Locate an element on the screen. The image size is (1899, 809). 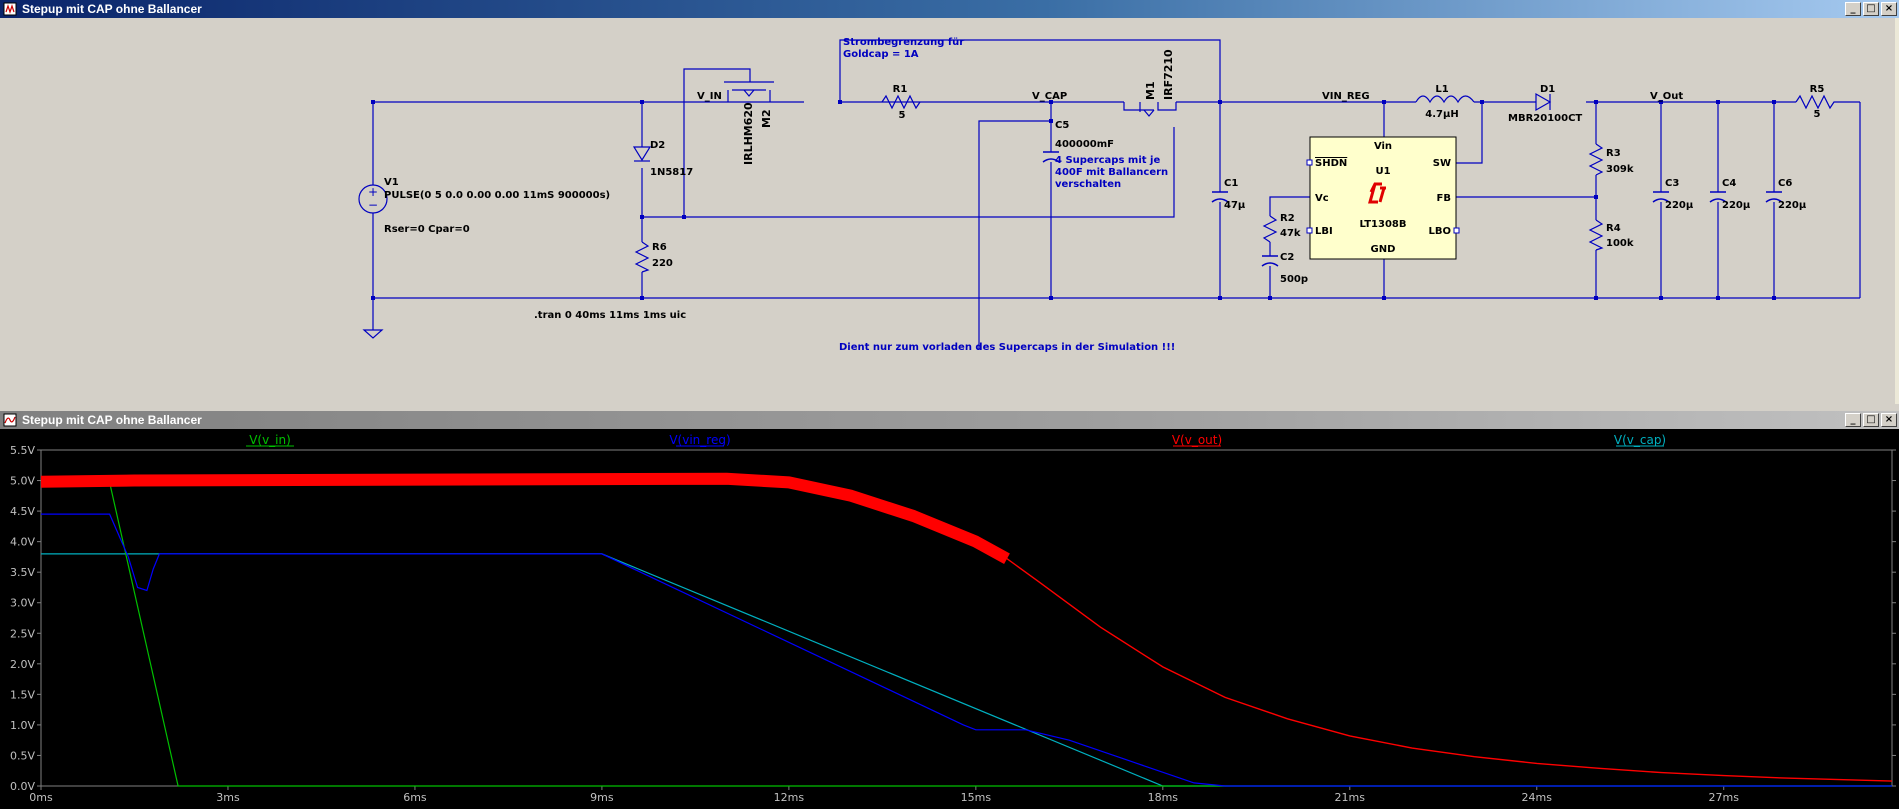
y-tick-label: 2.0V is located at coordinates (22, 664).